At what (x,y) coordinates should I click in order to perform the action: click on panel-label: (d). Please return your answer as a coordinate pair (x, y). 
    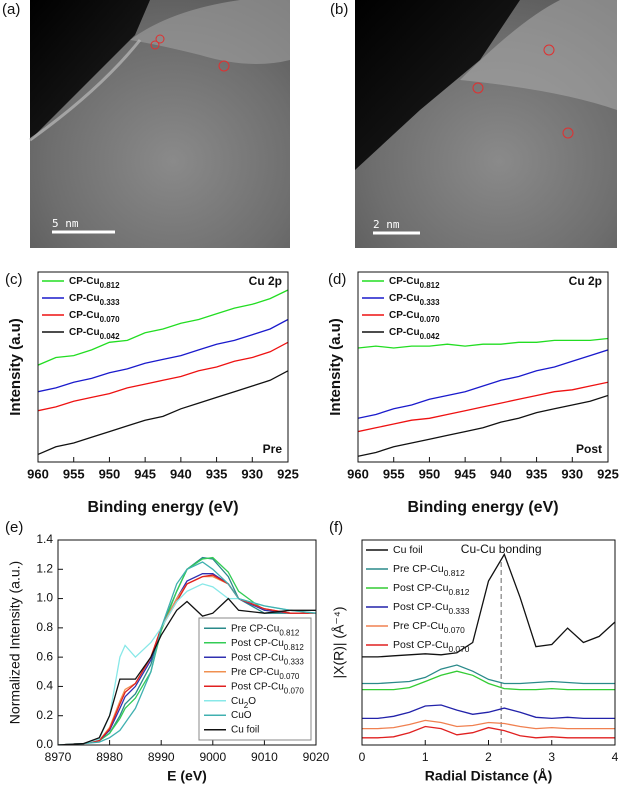
    Looking at the image, I should click on (337, 279).